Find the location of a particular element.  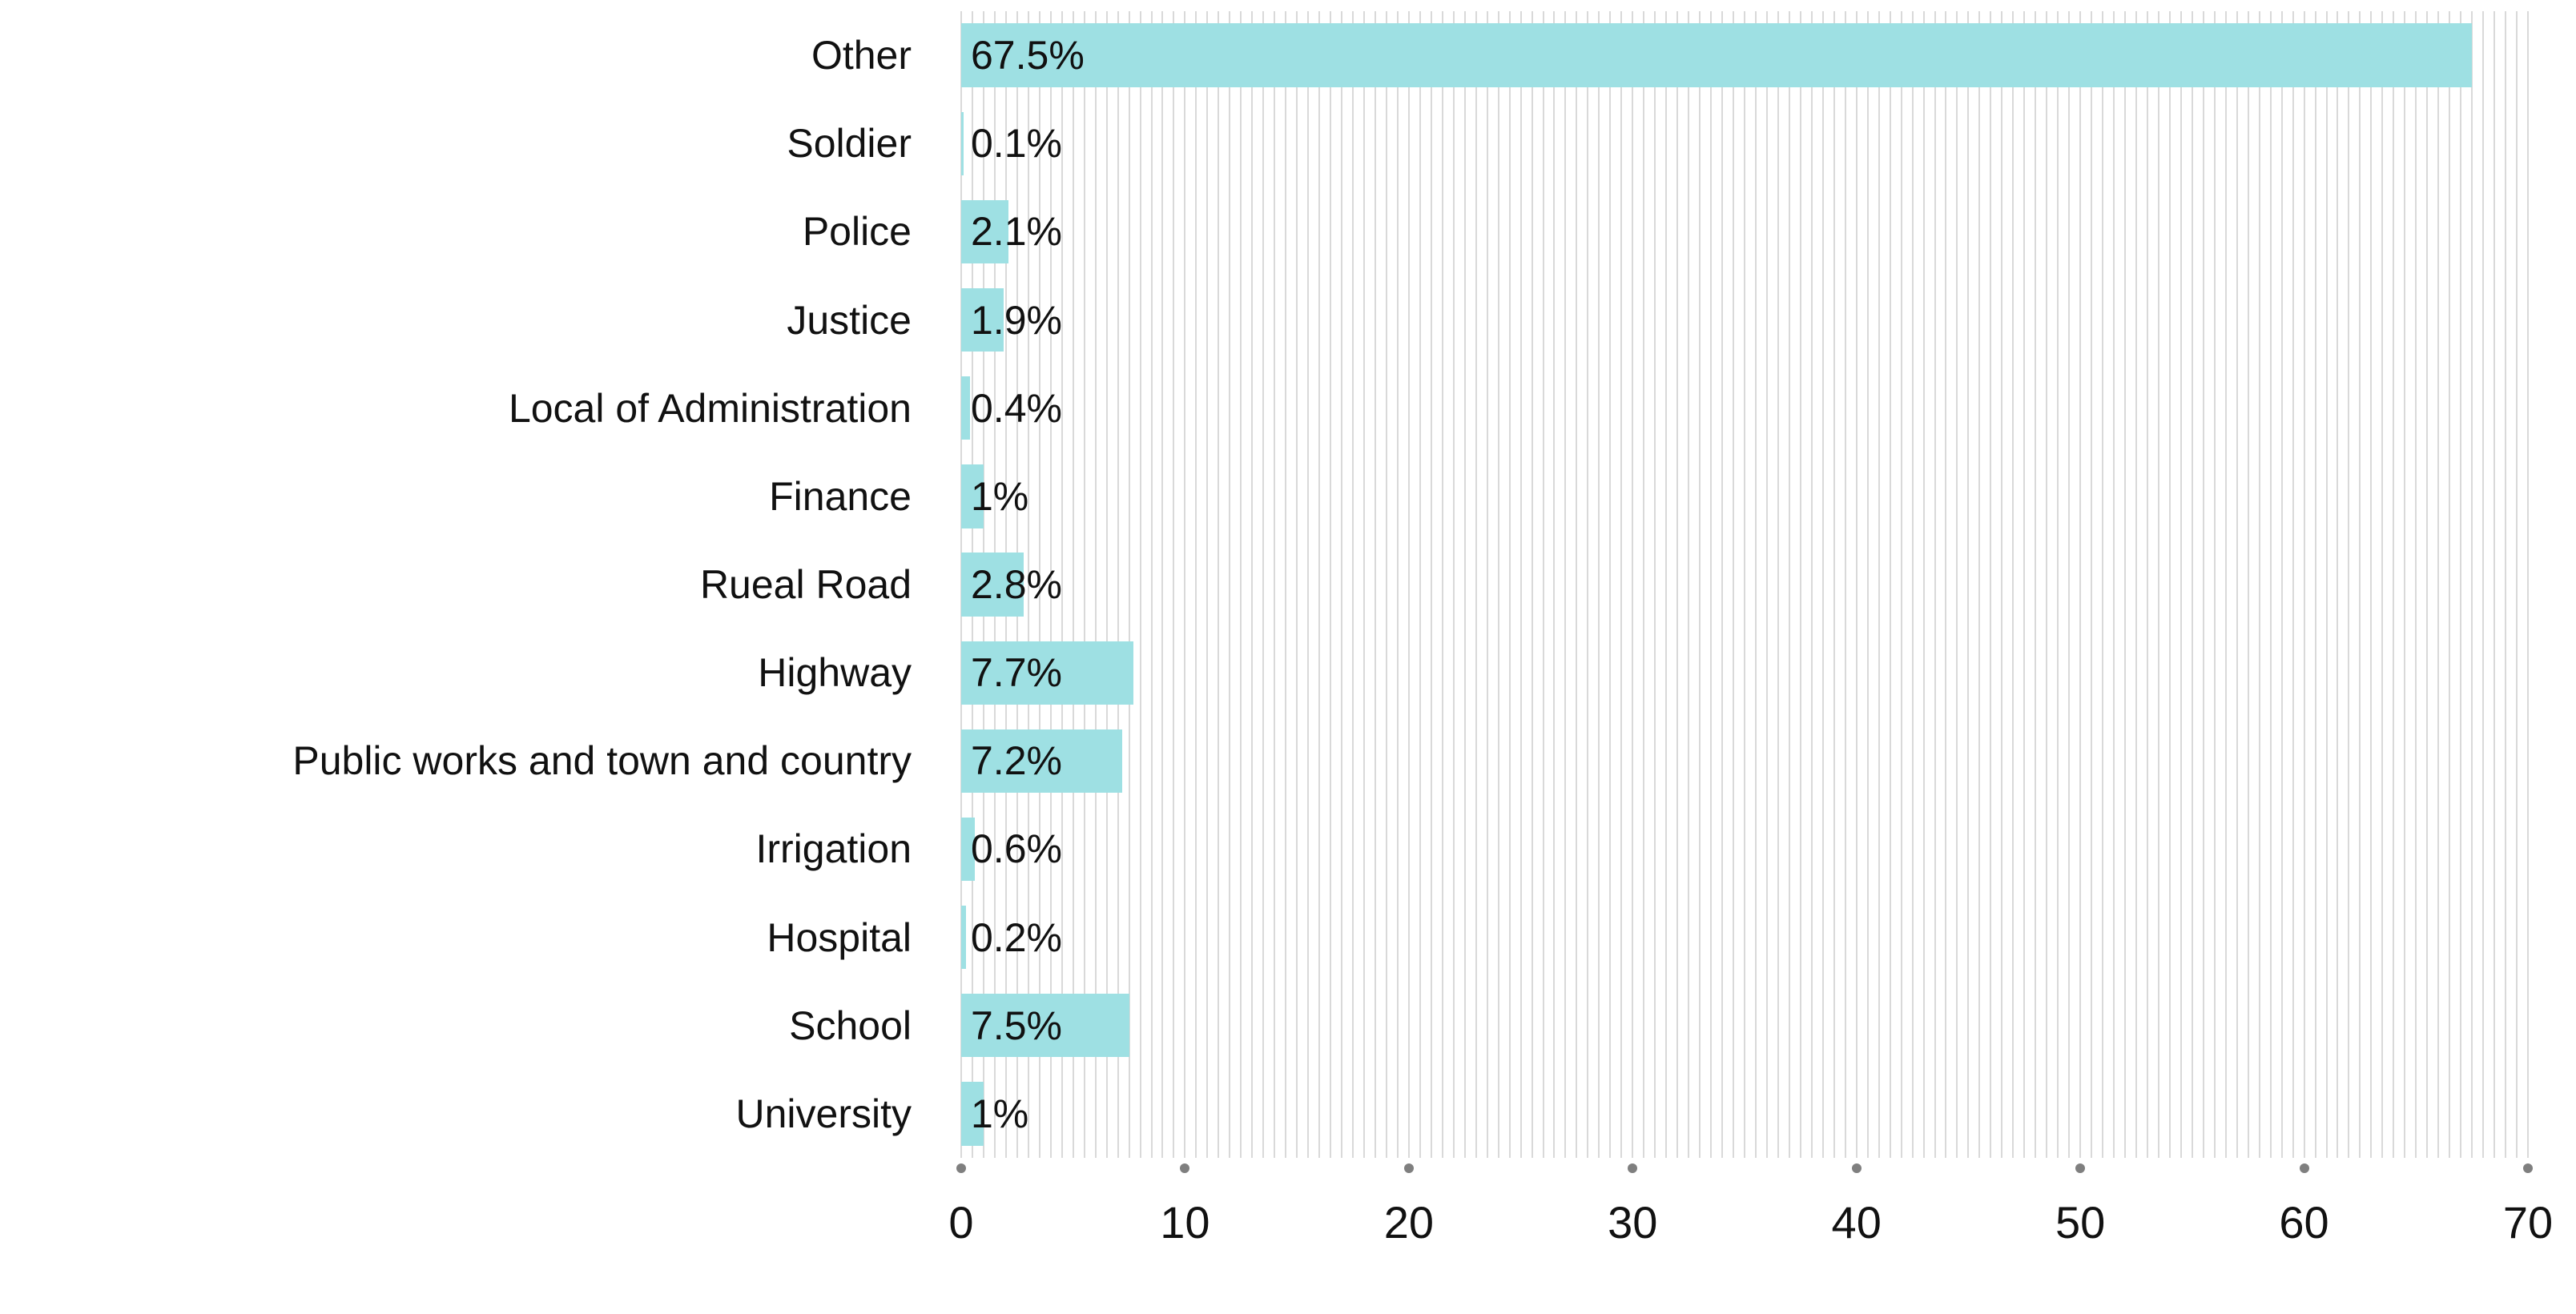

category-label: Police is located at coordinates (857, 232).